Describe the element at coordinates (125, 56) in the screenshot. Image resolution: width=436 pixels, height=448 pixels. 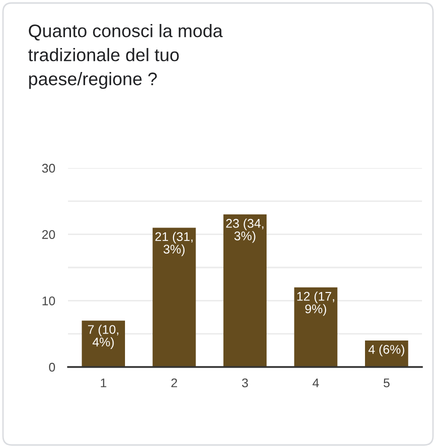
I see `chart-title: Quanto conosci la moda tradizionale del tuo paese/regione ?` at that location.